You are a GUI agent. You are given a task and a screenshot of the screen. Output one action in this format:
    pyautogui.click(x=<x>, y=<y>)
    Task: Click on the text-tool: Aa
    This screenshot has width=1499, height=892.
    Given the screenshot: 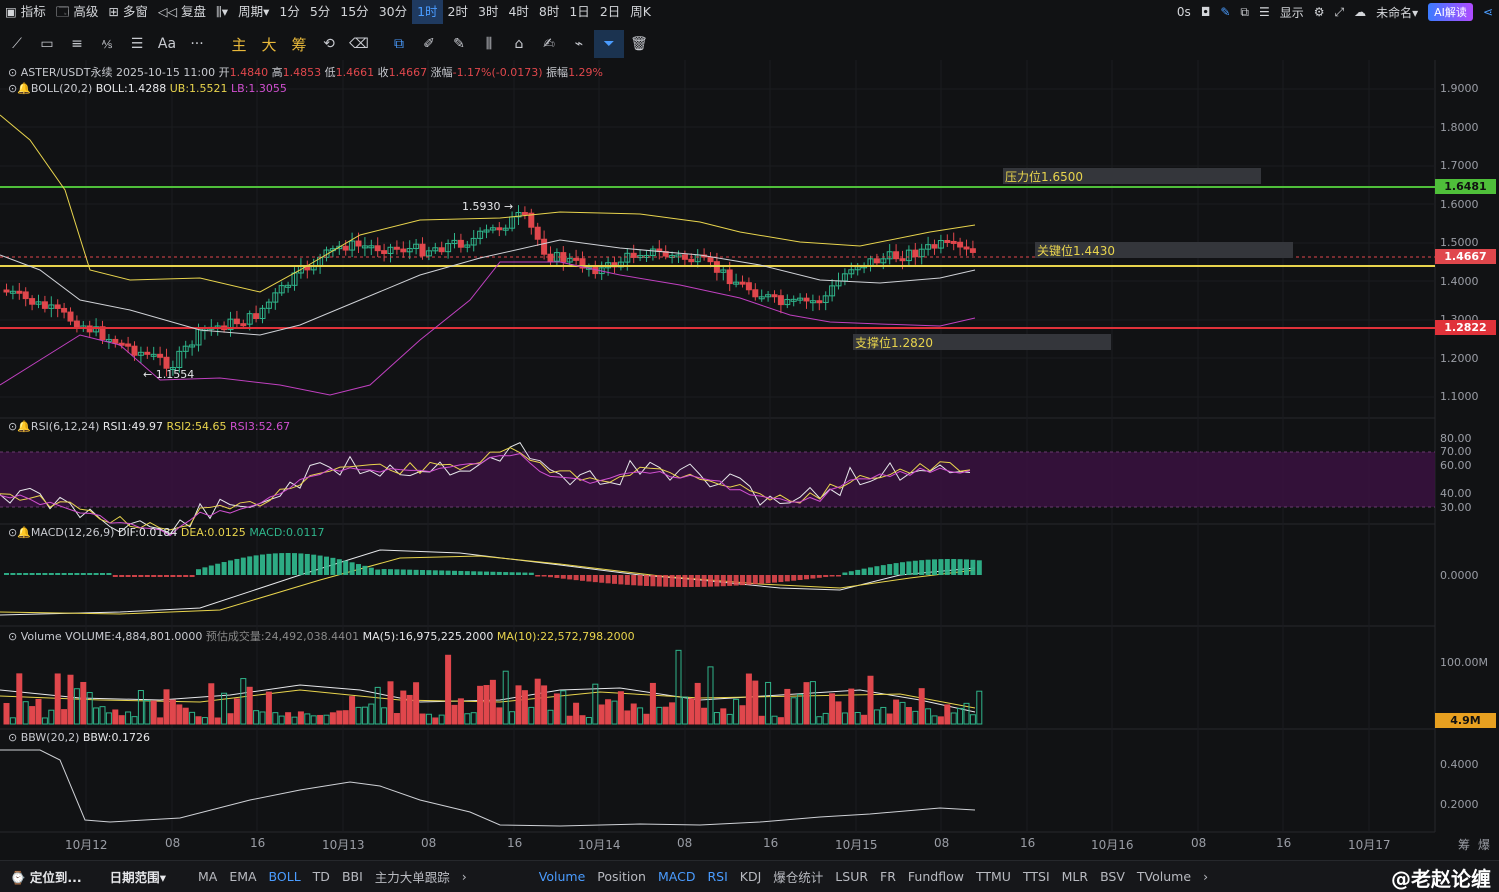 What is the action you would take?
    pyautogui.click(x=167, y=44)
    